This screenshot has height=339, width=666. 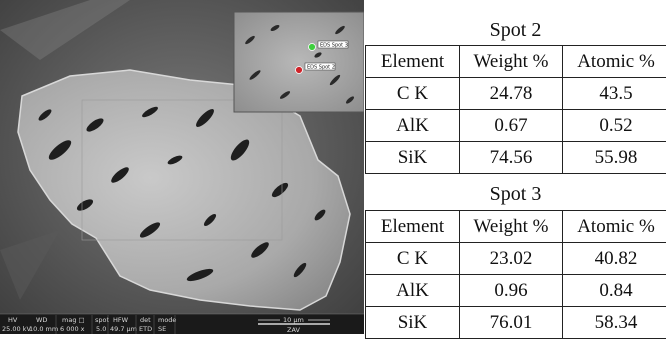 I want to click on cell-weight: 74.56, so click(x=511, y=158).